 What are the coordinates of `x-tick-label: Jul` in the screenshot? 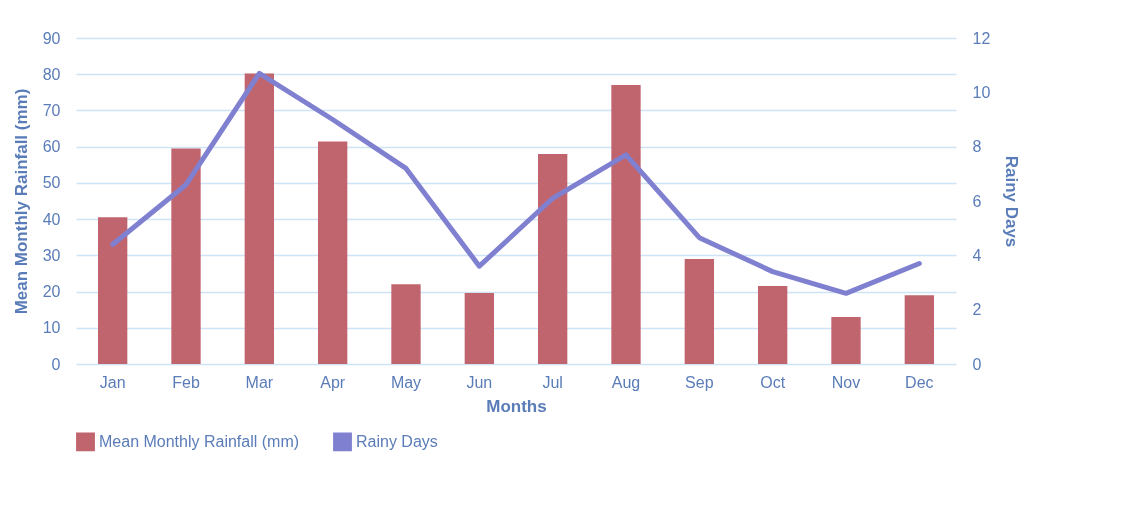 It's located at (552, 382).